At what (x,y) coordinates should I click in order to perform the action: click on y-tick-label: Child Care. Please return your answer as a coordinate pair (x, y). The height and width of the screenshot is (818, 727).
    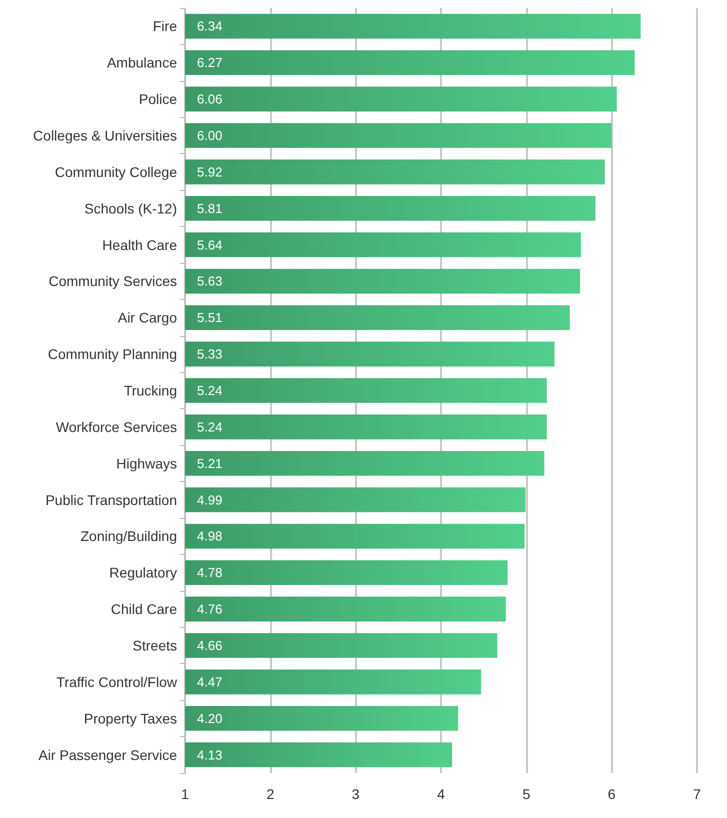
    Looking at the image, I should click on (144, 609).